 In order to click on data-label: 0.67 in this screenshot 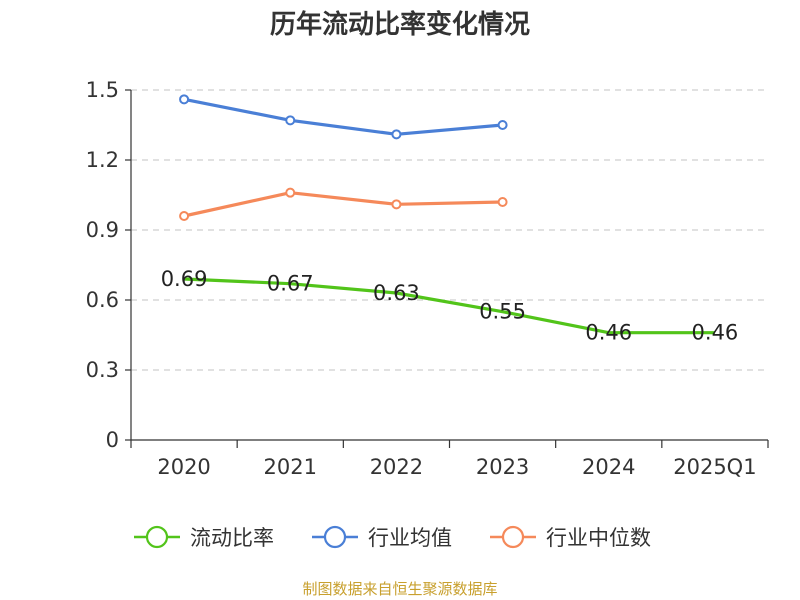, I will do `click(290, 284)`.